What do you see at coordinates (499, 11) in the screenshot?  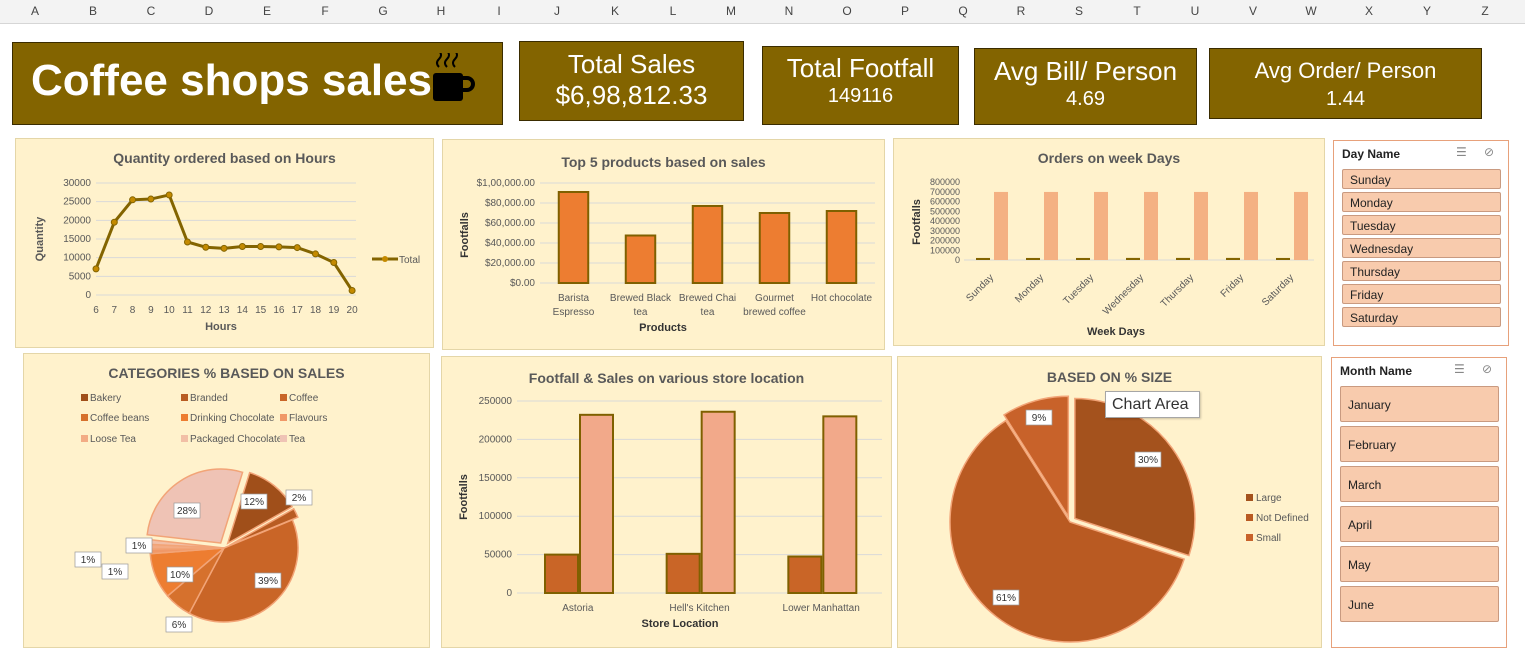 I see `column-letter: I` at bounding box center [499, 11].